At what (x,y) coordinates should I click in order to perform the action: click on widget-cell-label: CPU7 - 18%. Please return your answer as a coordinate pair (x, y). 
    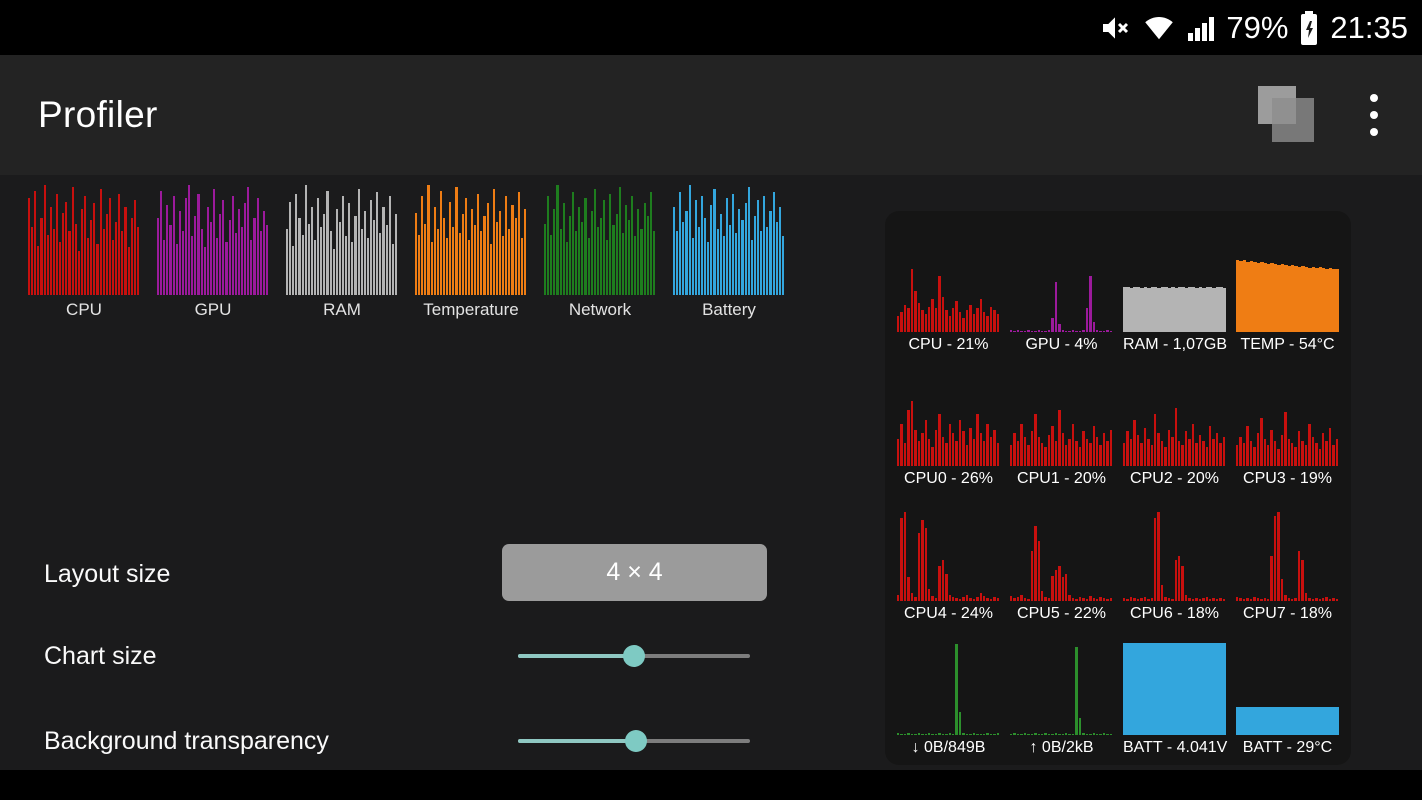
    Looking at the image, I should click on (1287, 613).